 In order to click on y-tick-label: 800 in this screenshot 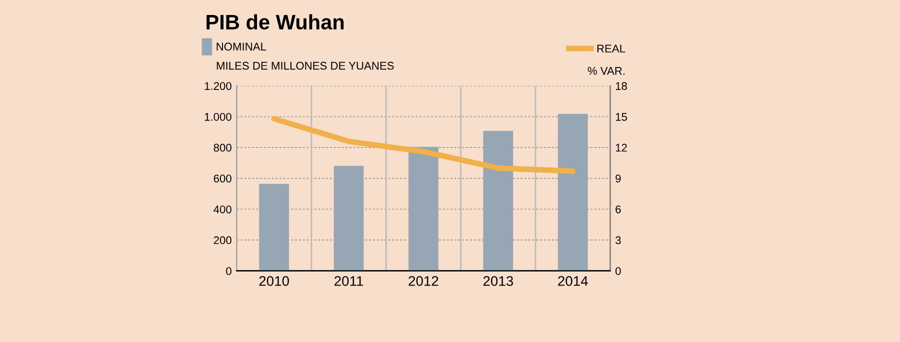, I will do `click(223, 148)`.